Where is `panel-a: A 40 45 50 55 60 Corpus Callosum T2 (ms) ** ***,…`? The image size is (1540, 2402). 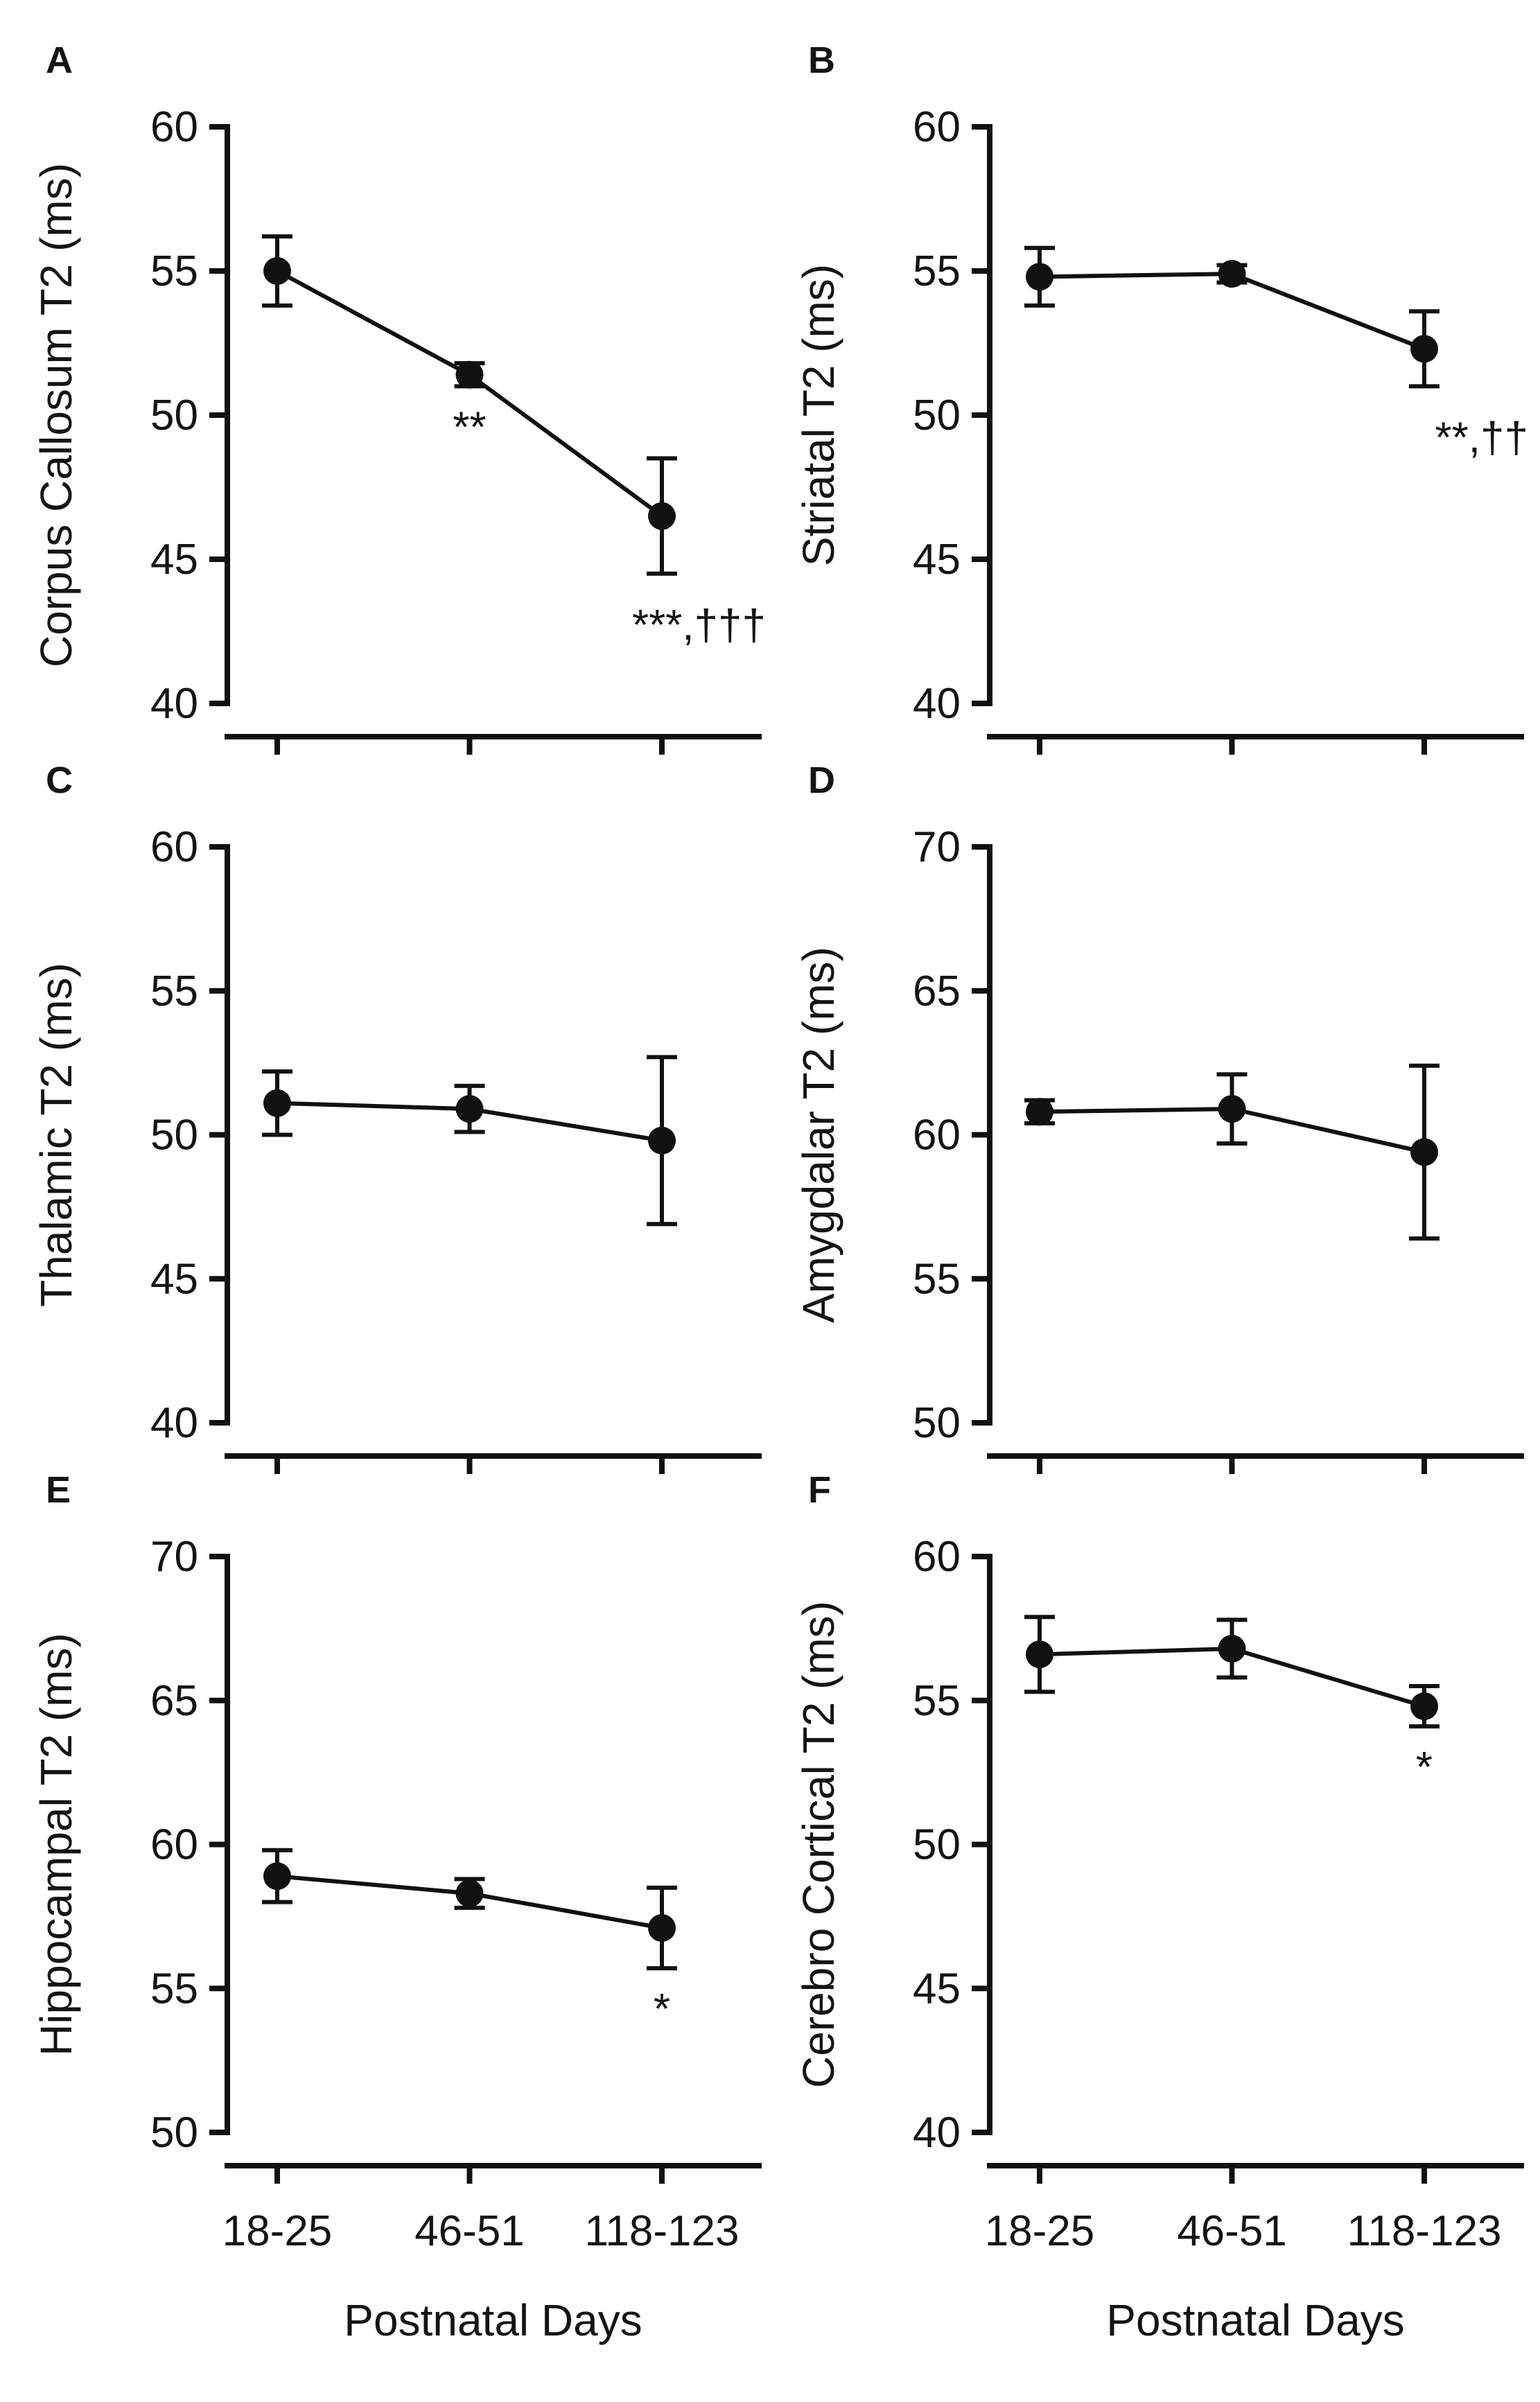 panel-a: A 40 45 50 55 60 Corpus Callosum T2 (ms) ** ***,… is located at coordinates (398, 397).